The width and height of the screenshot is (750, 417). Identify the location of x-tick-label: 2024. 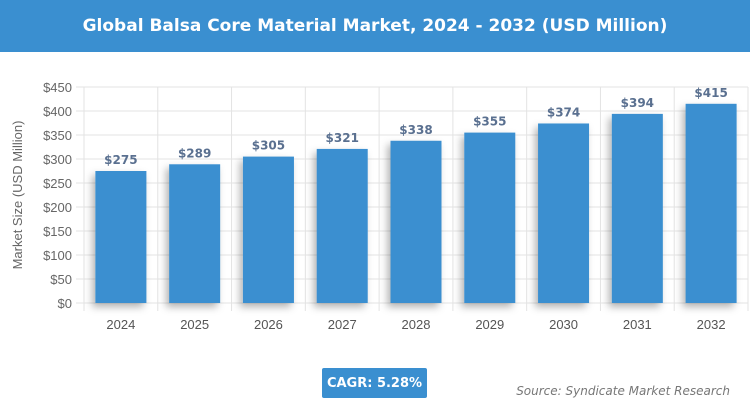
(120, 324).